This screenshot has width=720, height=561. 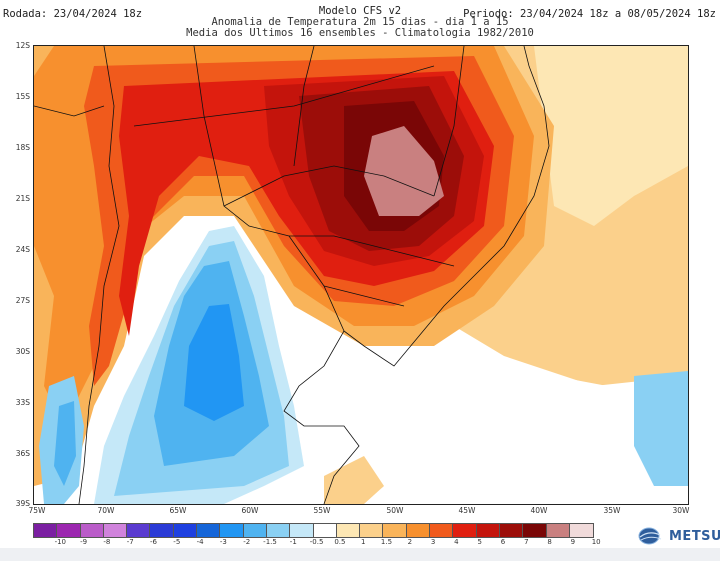 I want to click on colorbar-label: -5, so click(x=177, y=542).